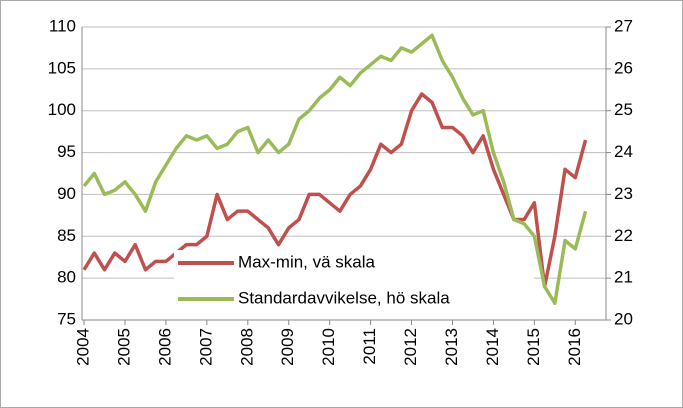  I want to click on y-tick-label: 95, so click(66, 151).